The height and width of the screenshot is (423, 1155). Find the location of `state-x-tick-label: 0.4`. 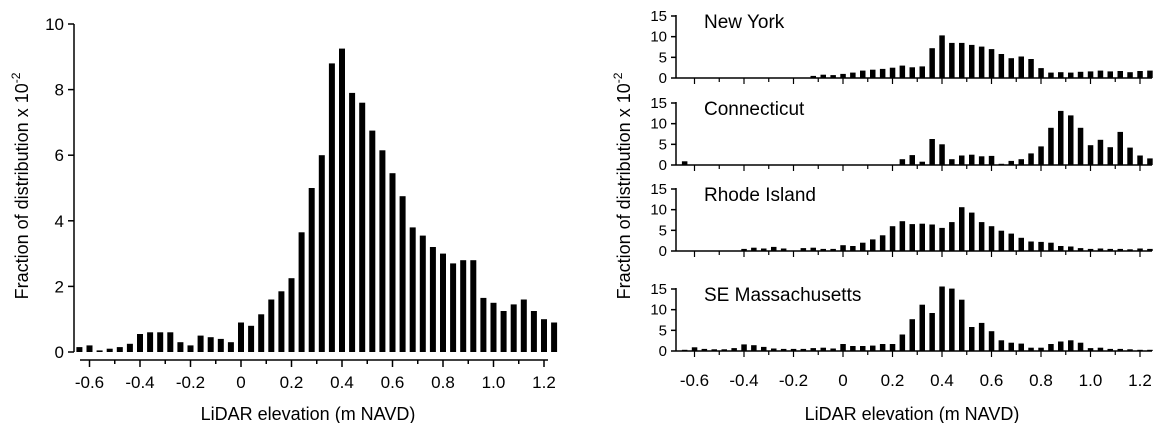

state-x-tick-label: 0.4 is located at coordinates (942, 380).